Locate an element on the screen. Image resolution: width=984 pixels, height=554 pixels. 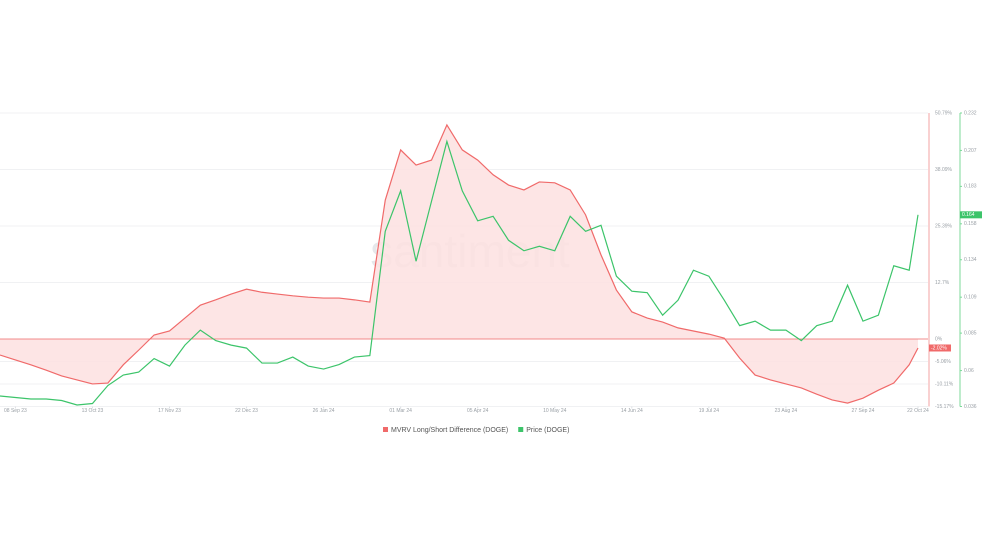
y2-tick-label: 0.036 is located at coordinates (970, 407).